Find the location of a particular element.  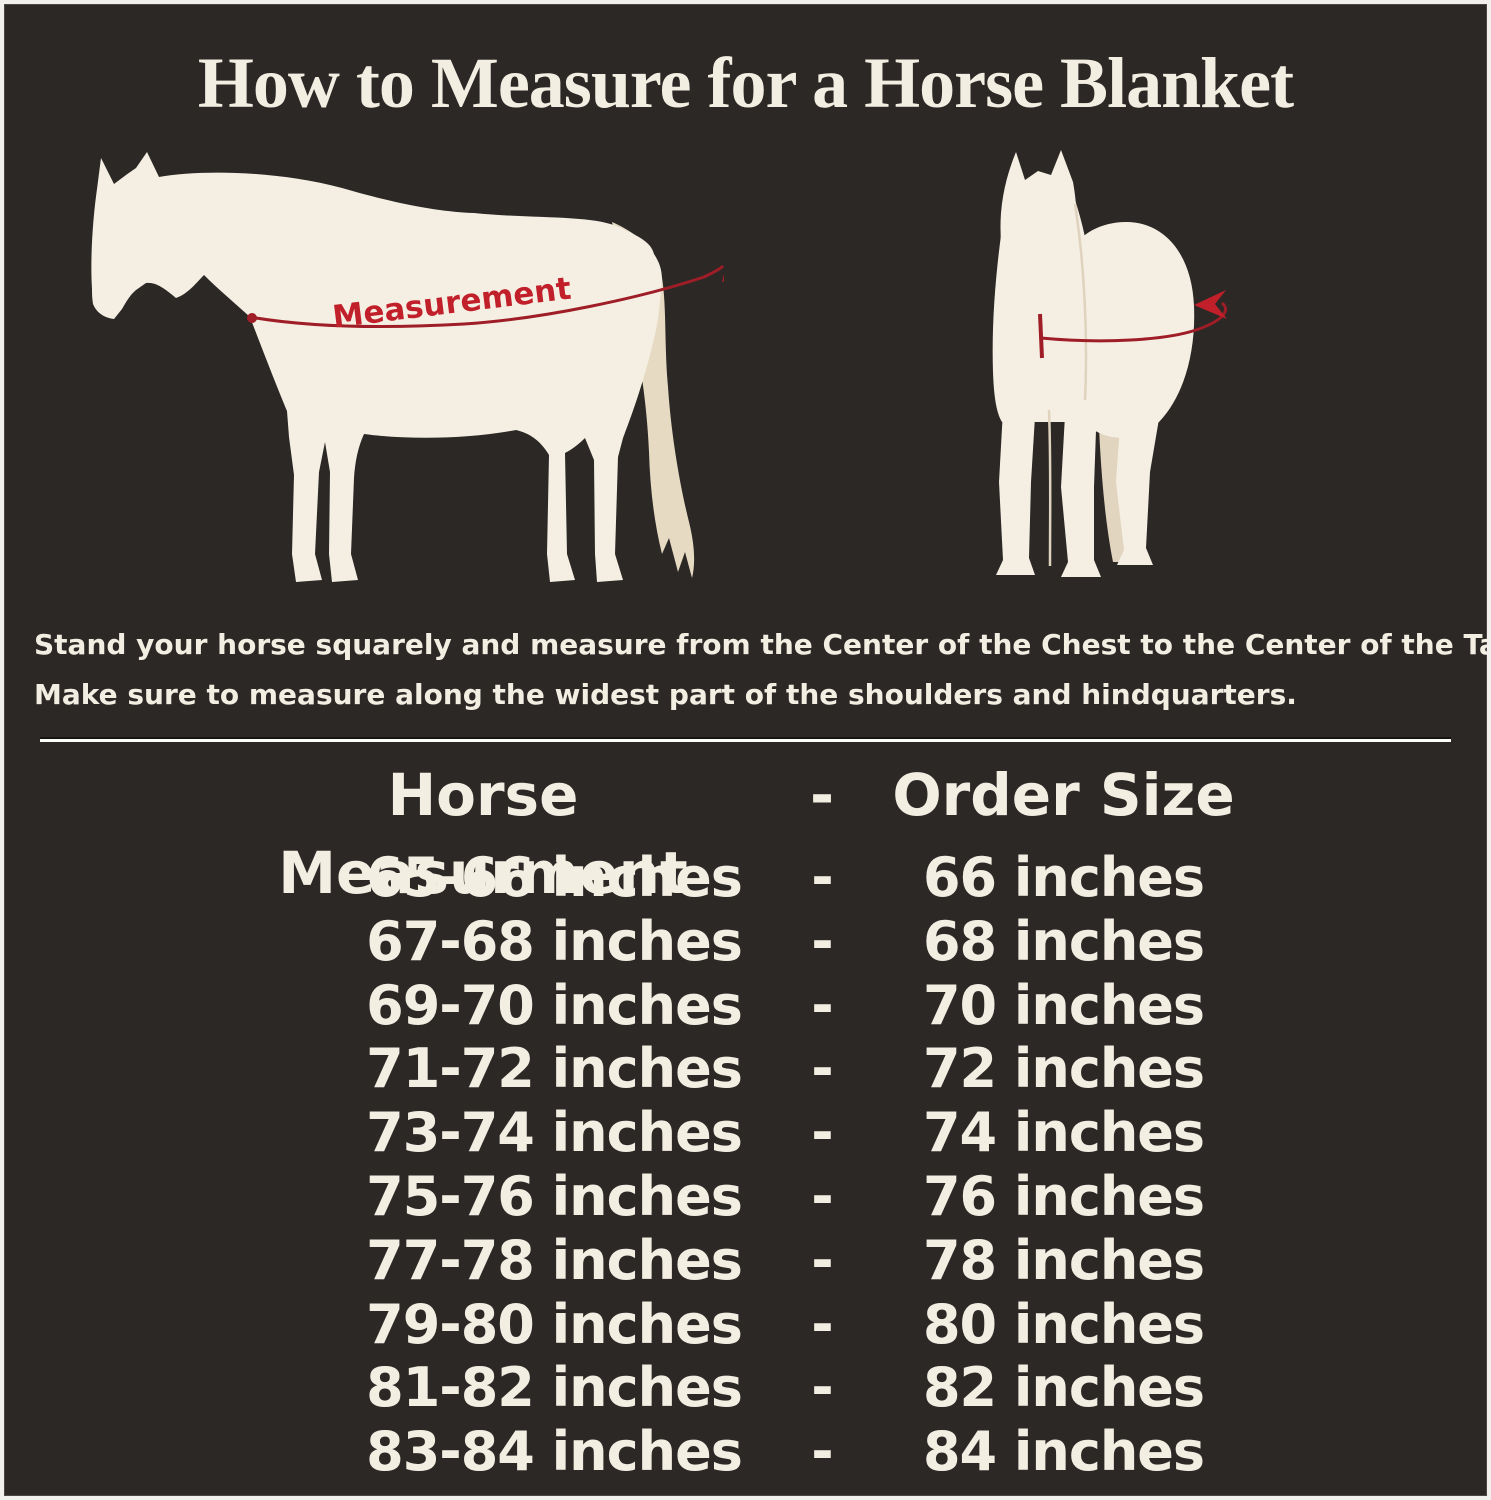

horse-measurement-value: 71-72 inches is located at coordinates (554, 1069).